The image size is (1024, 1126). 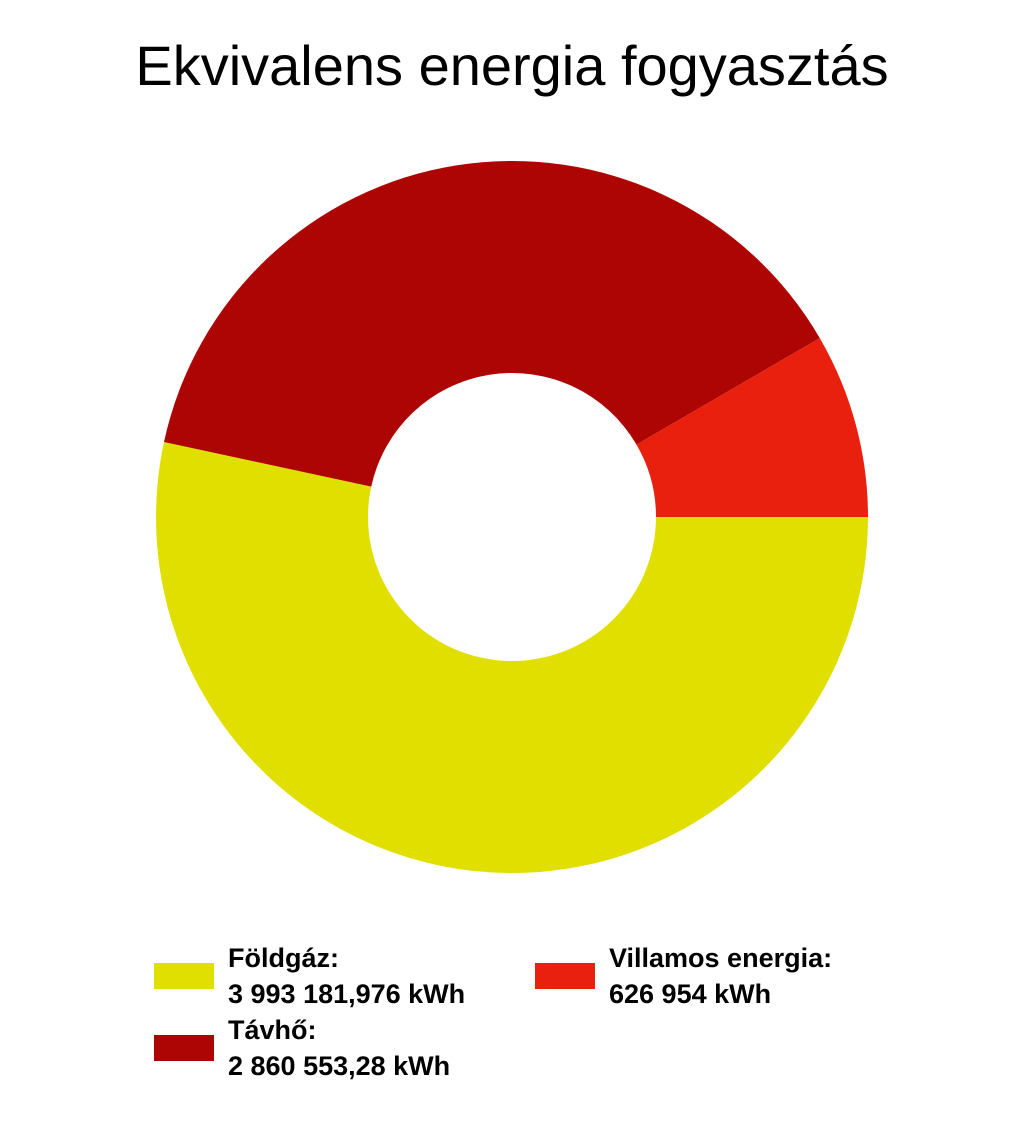 What do you see at coordinates (683, 976) in the screenshot?
I see `legend-item-villamos-energia: Villamos energia: 626 954 kWh` at bounding box center [683, 976].